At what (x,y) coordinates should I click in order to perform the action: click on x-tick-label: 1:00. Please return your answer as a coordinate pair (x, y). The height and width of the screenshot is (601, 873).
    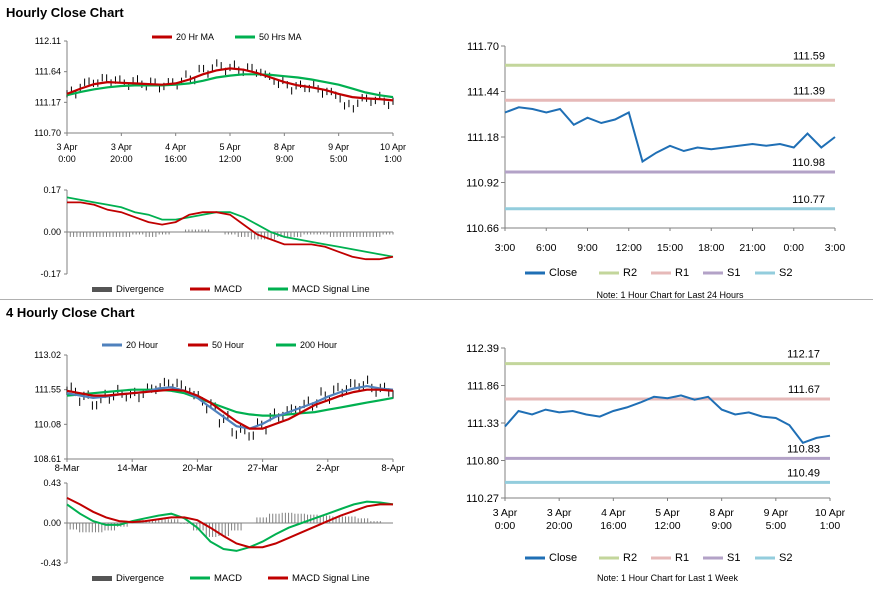
    Looking at the image, I should click on (393, 159).